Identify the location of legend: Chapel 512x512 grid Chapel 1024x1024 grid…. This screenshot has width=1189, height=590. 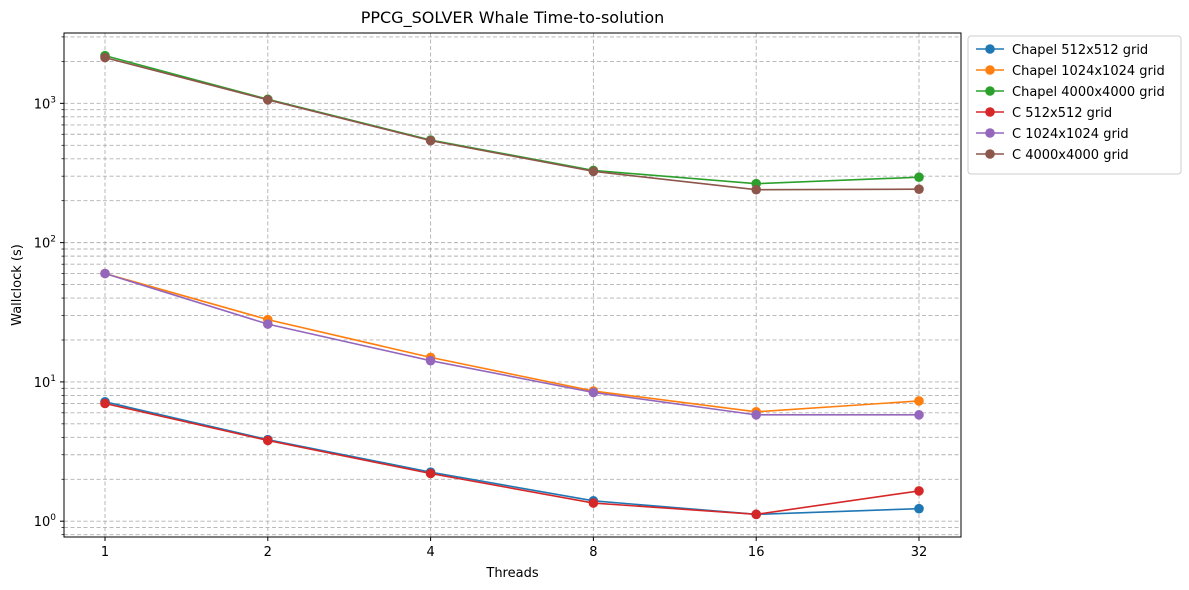
(1074, 105).